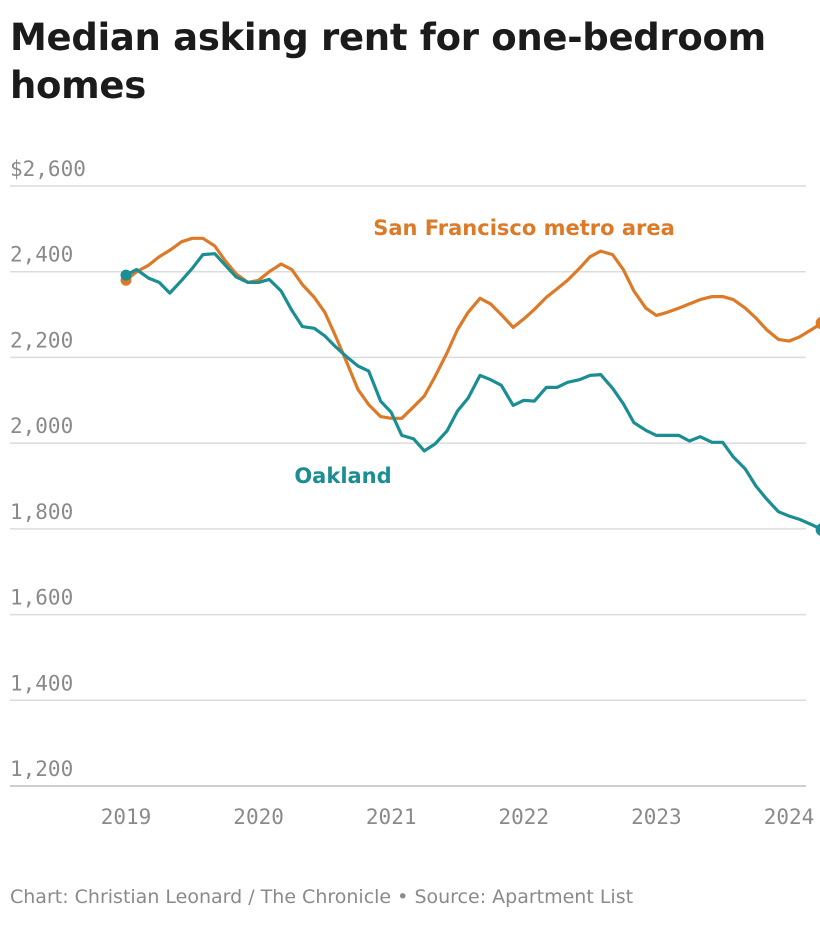 This screenshot has width=820, height=926. I want to click on x-tick-label: 2020, so click(258, 817).